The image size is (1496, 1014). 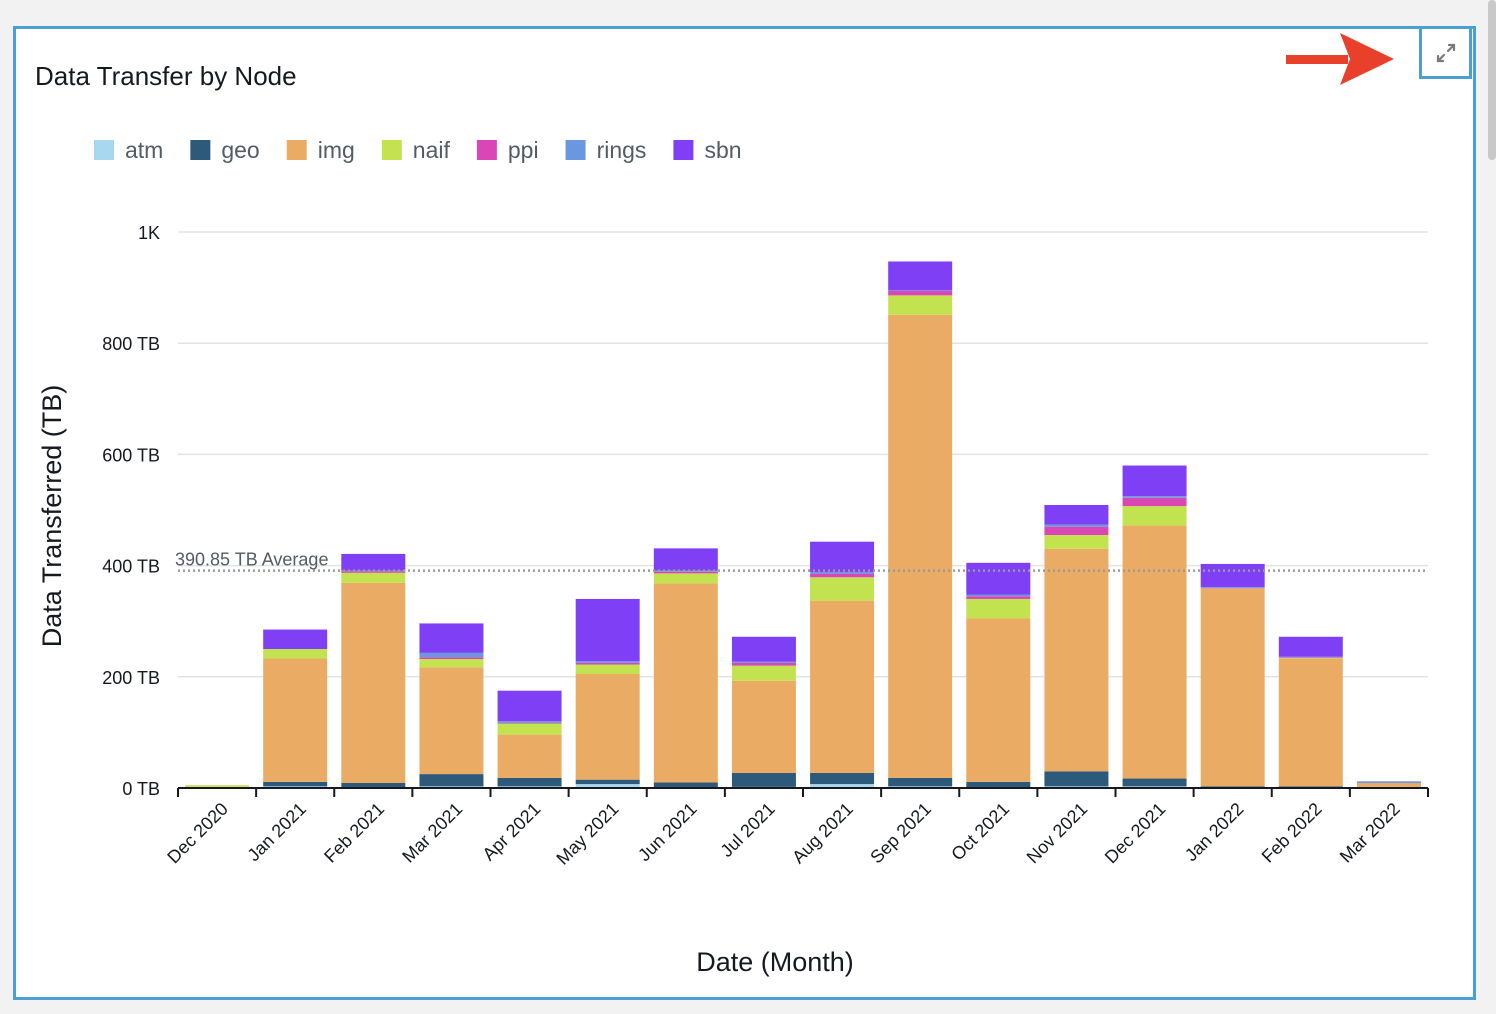 I want to click on legend-swatch-img, so click(x=296, y=150).